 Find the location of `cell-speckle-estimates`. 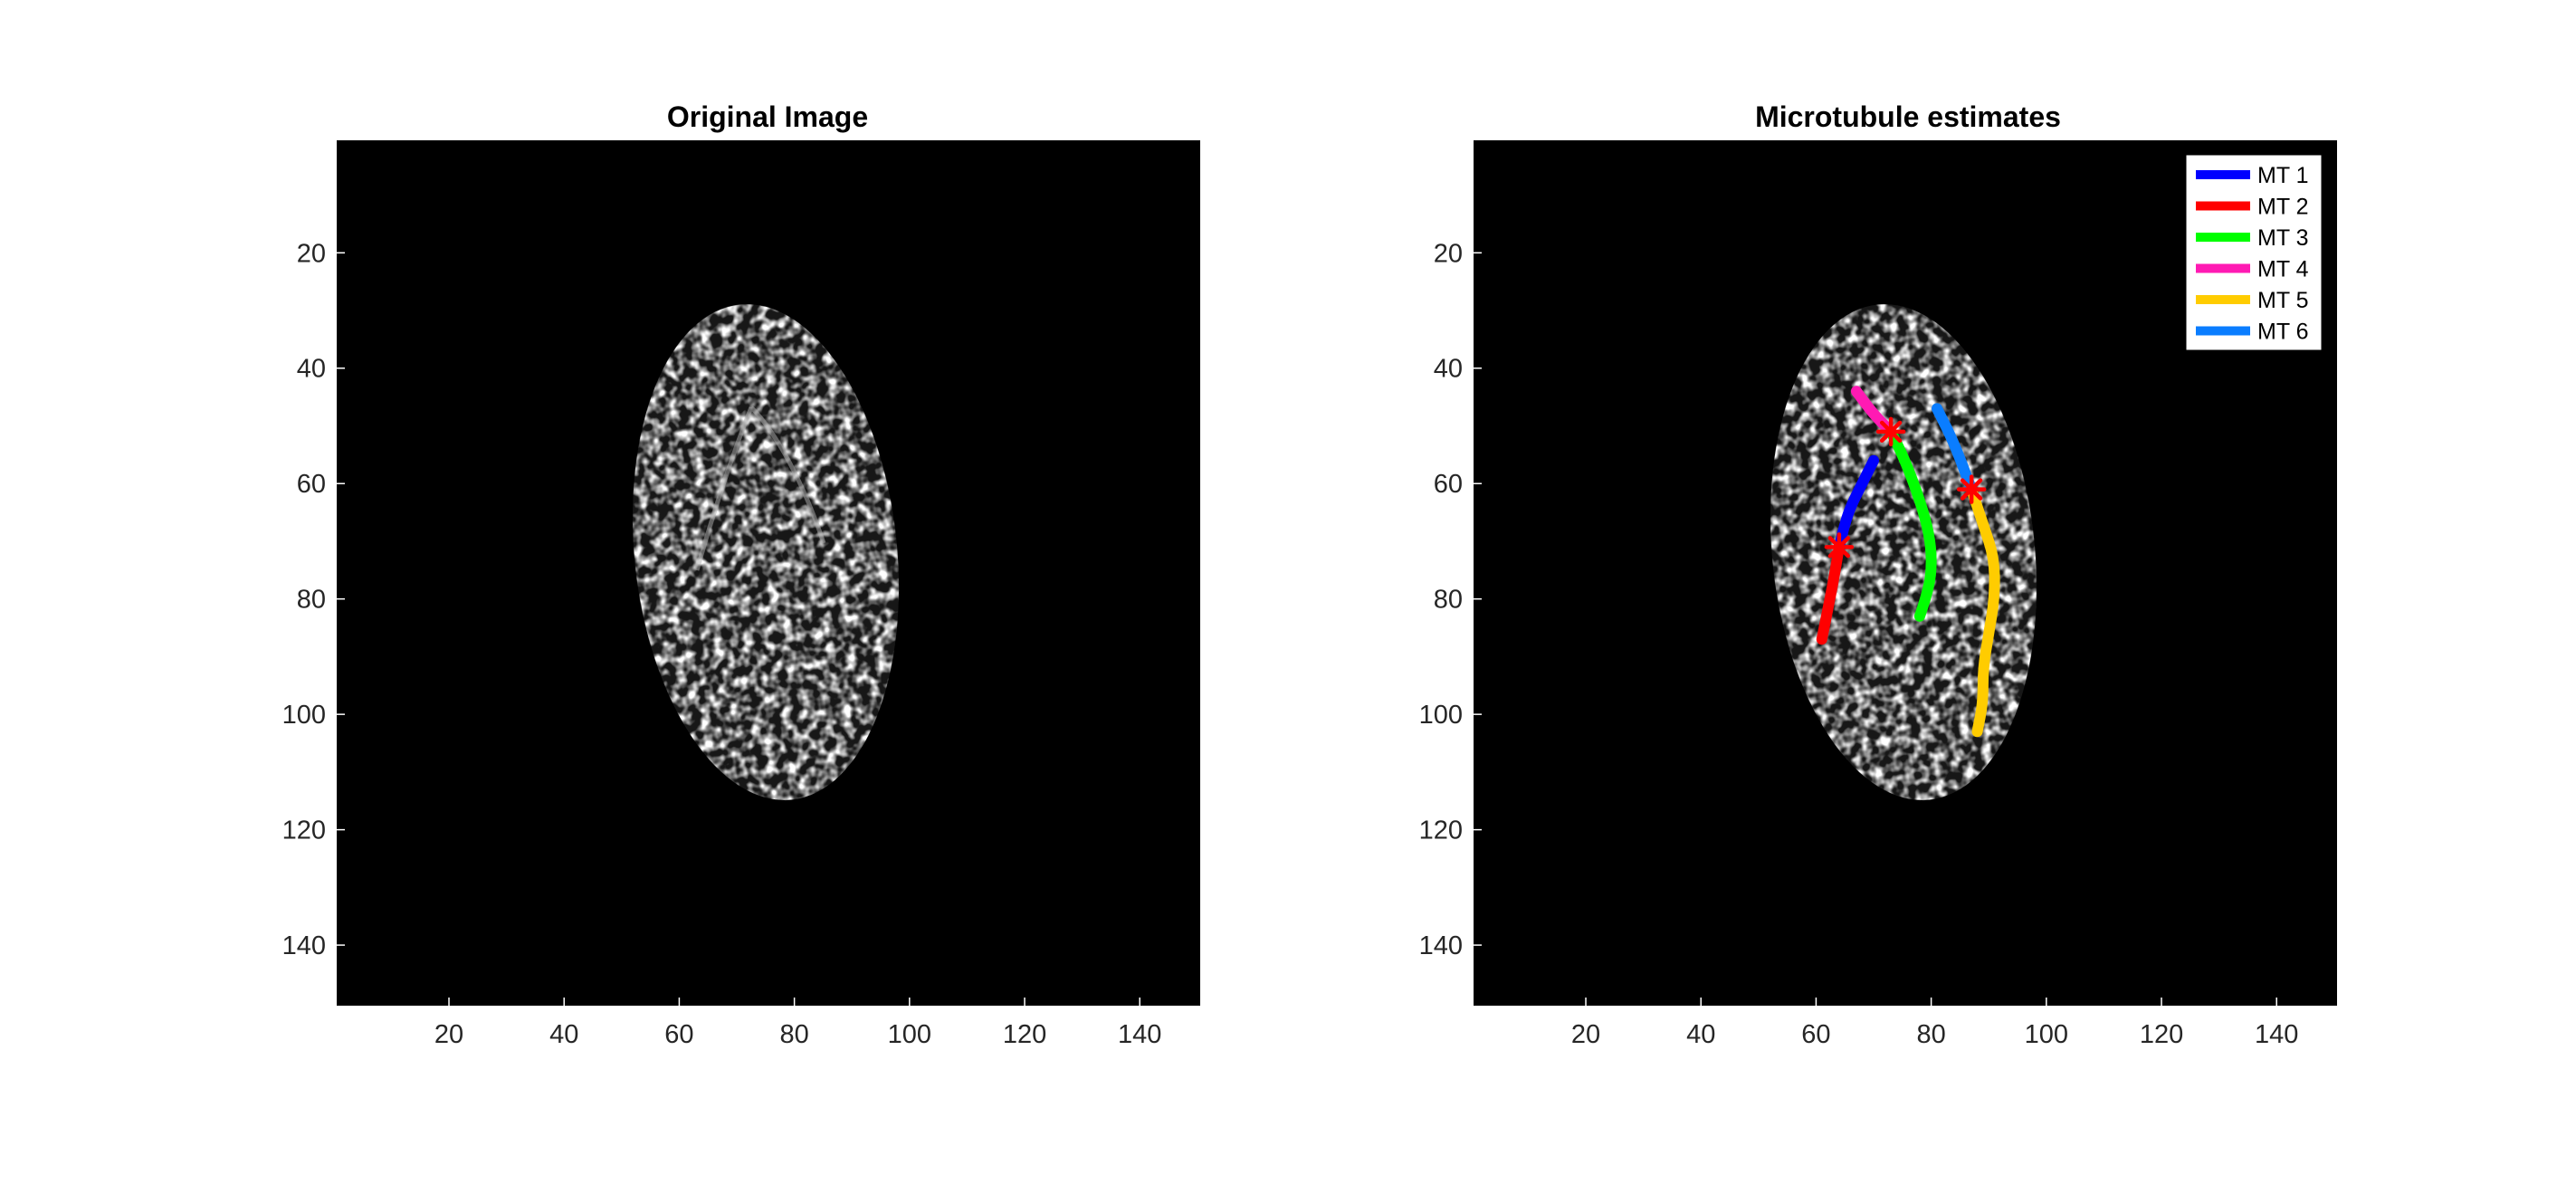

cell-speckle-estimates is located at coordinates (1904, 552).